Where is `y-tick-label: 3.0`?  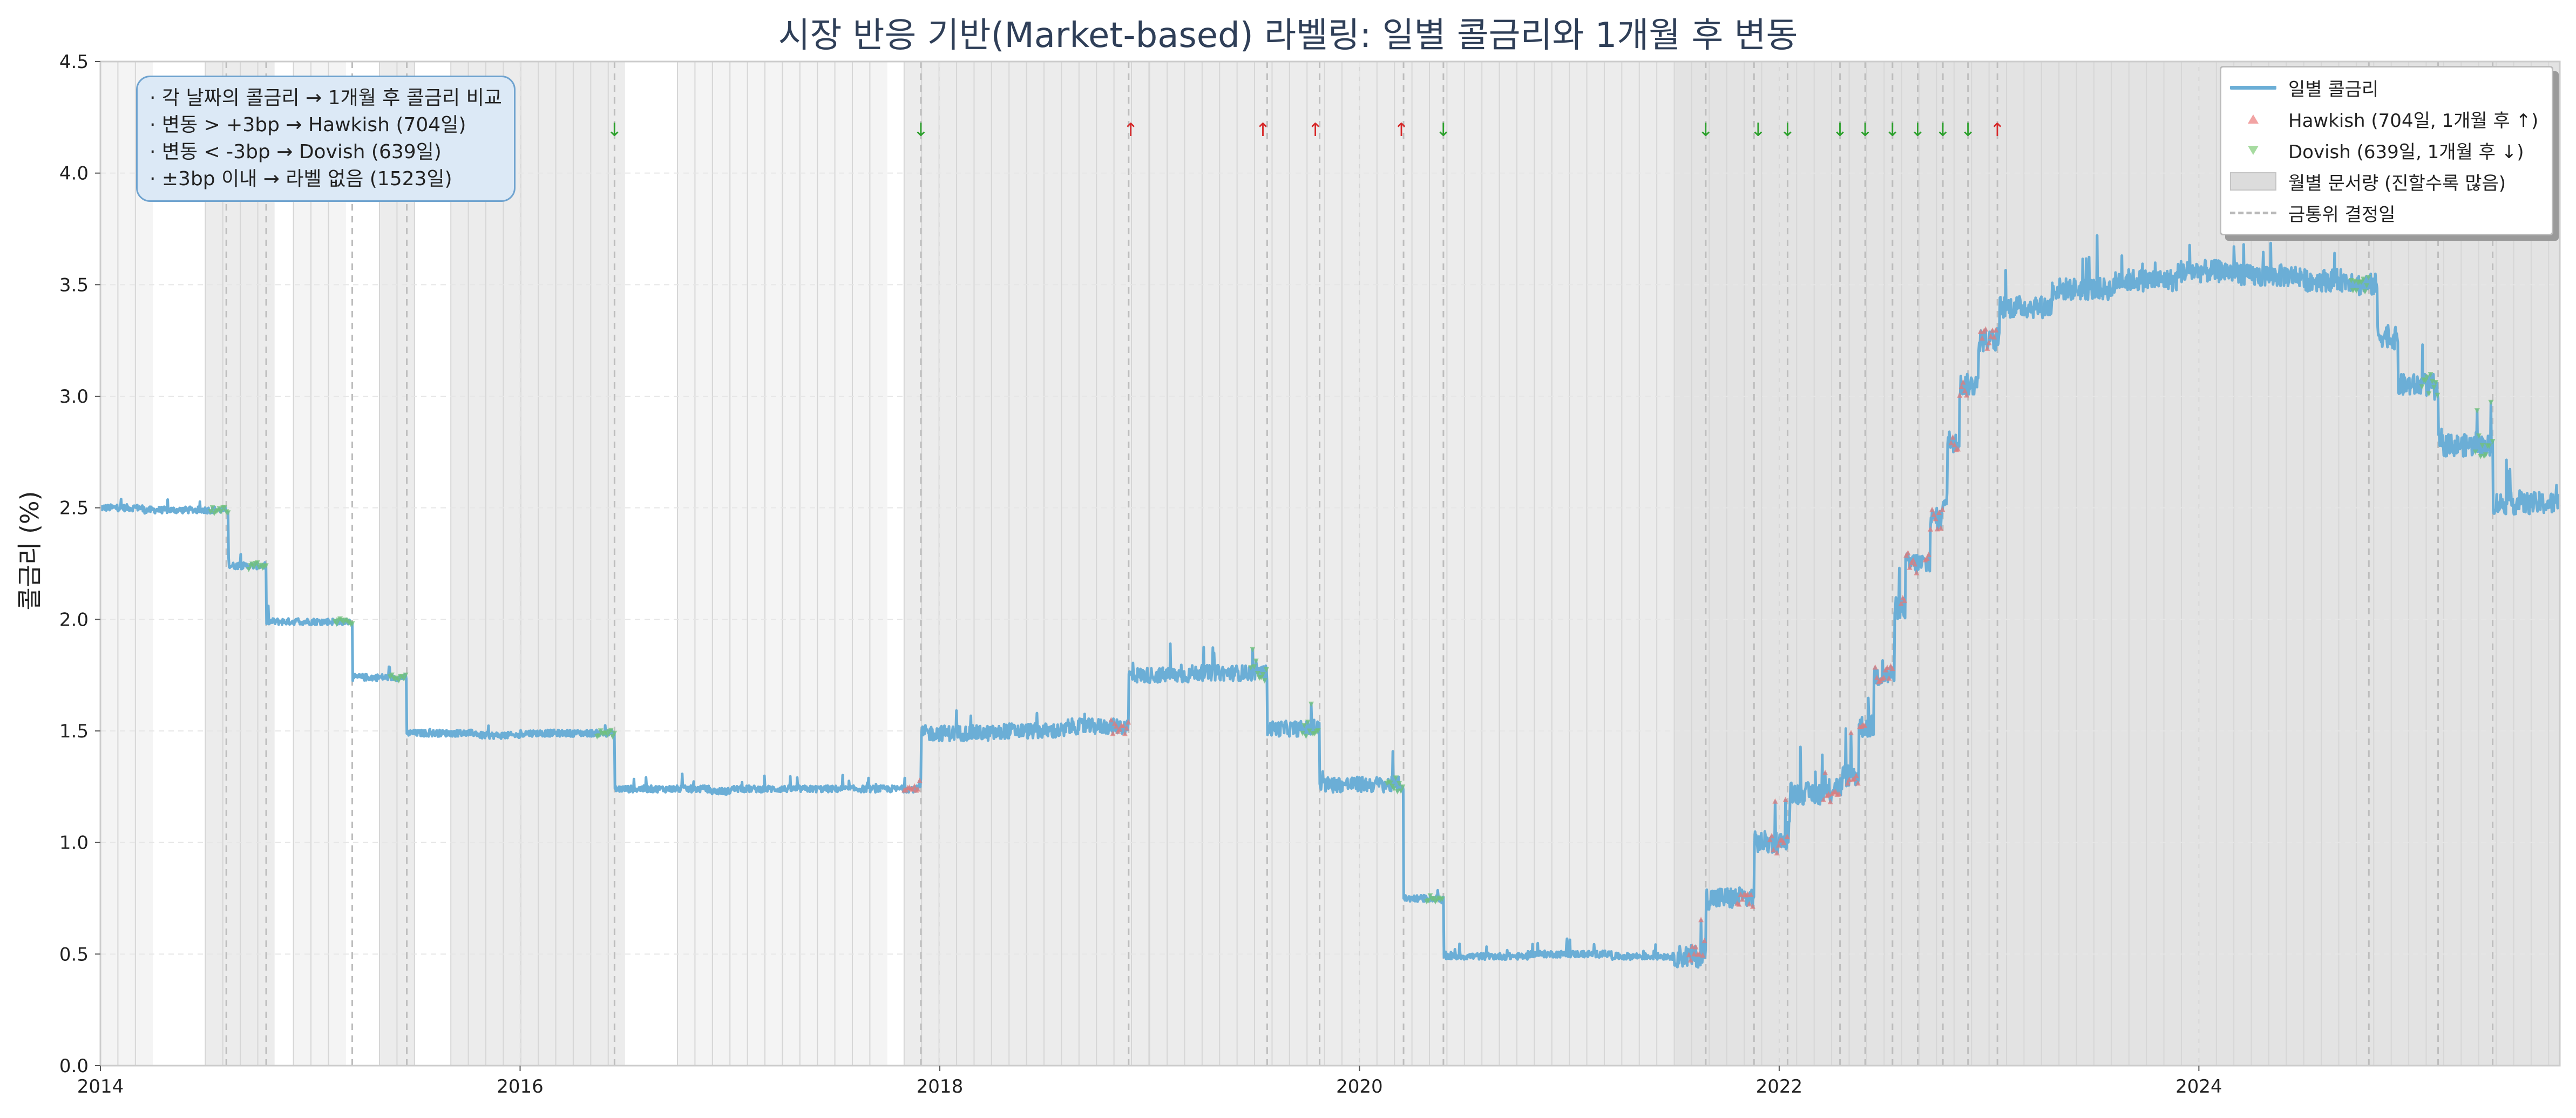
y-tick-label: 3.0 is located at coordinates (74, 397).